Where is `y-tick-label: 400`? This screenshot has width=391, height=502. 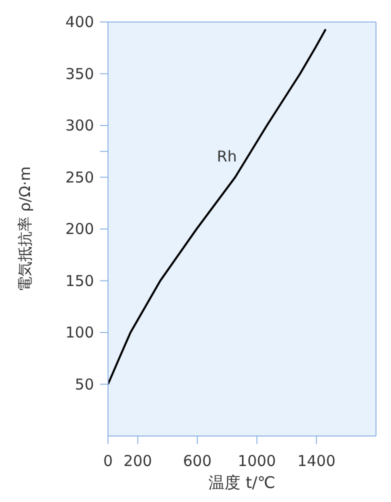 y-tick-label: 400 is located at coordinates (79, 22).